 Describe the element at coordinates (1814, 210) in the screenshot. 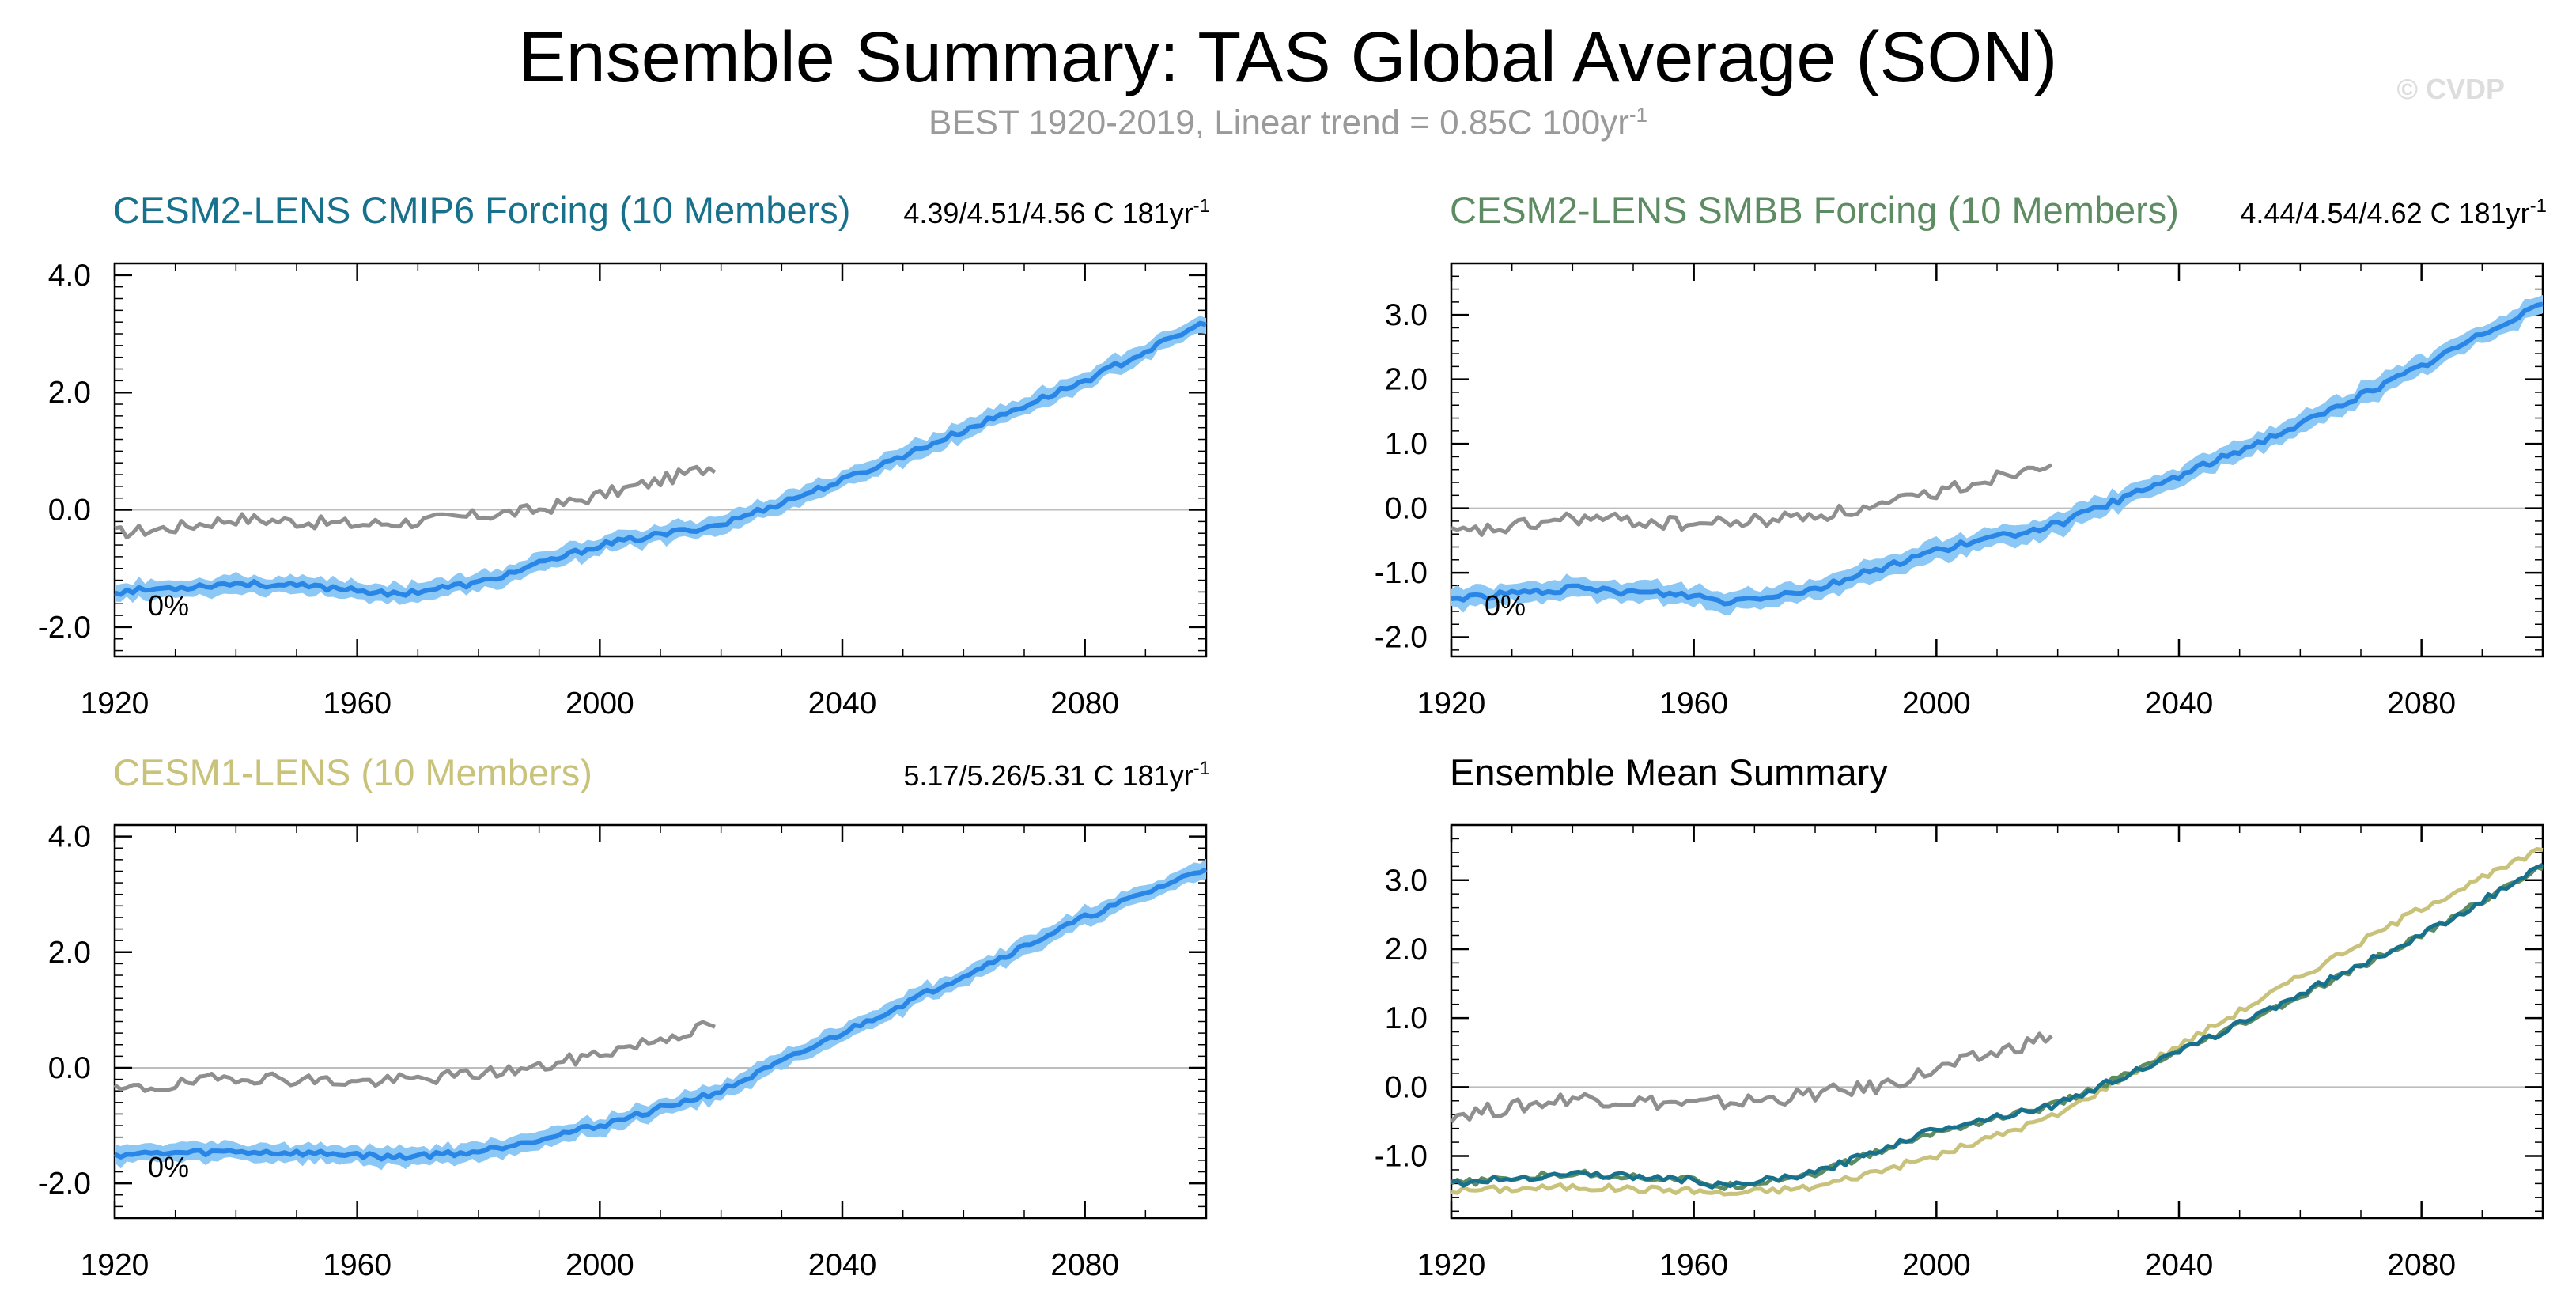

I see `panel-title: CESM2-LENS SMBB Forcing (10 Members)` at that location.